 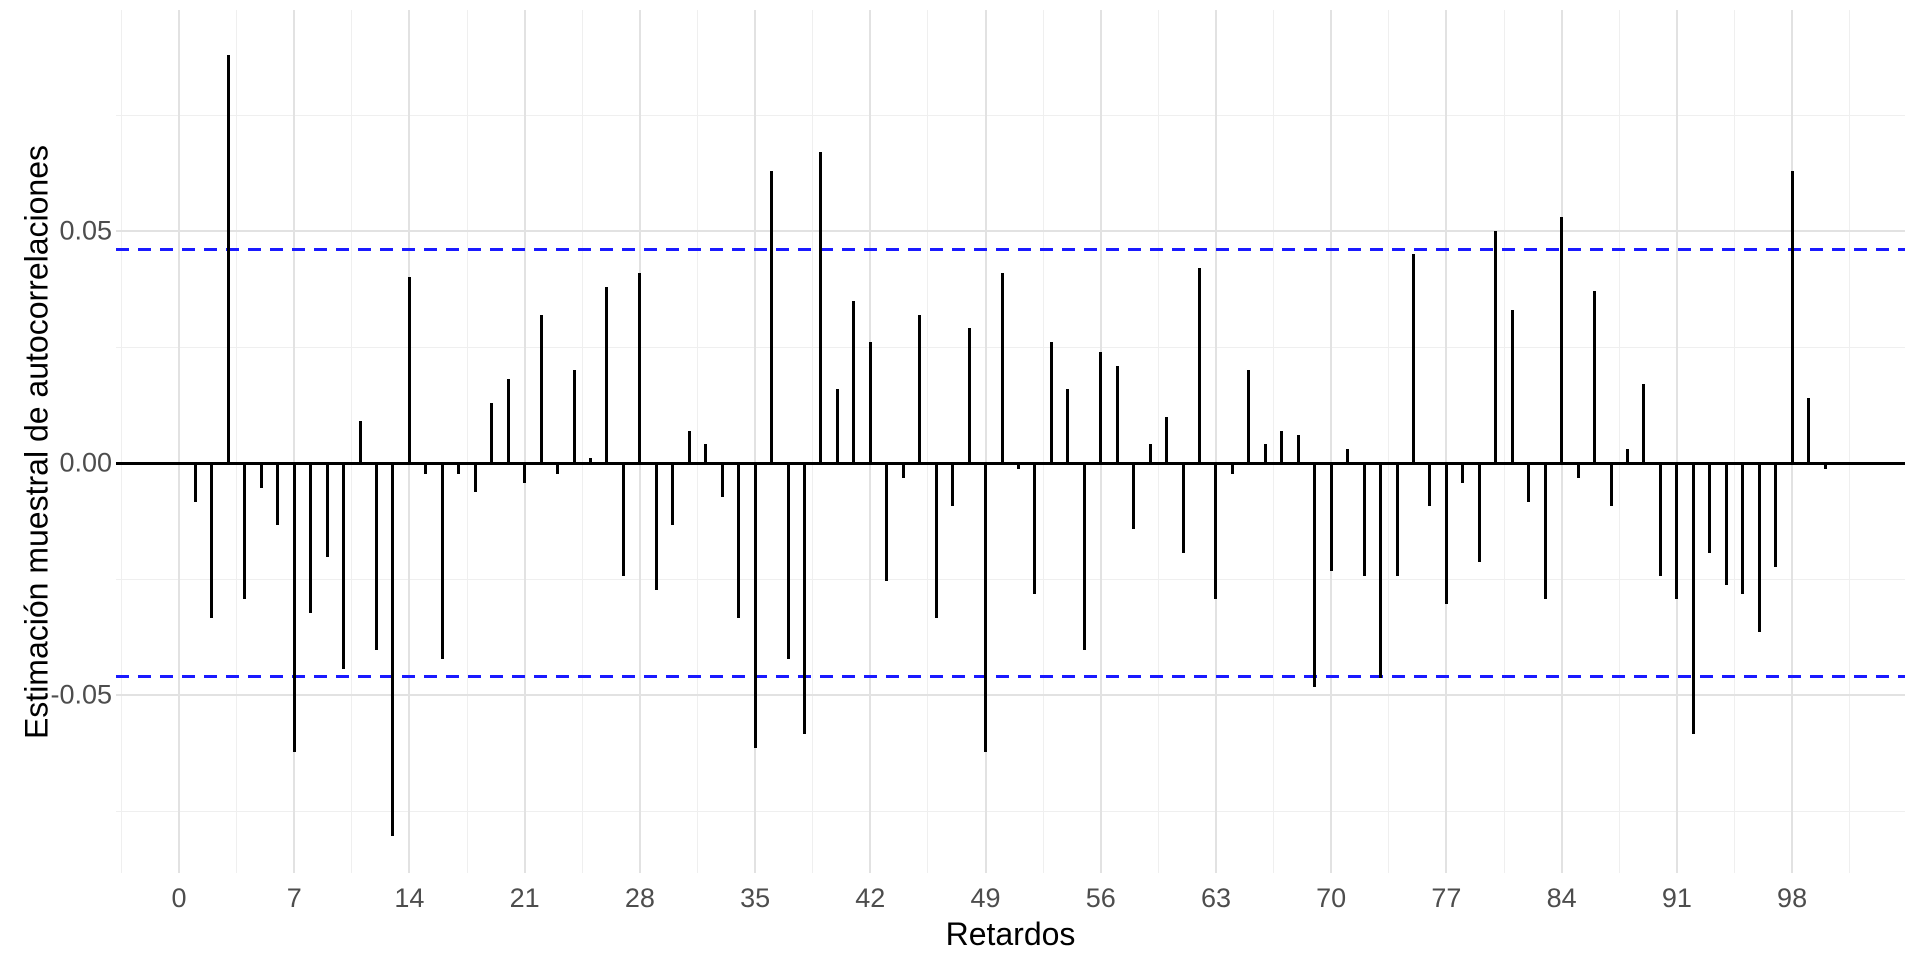 What do you see at coordinates (1215, 898) in the screenshot?
I see `x-tick-label: 63` at bounding box center [1215, 898].